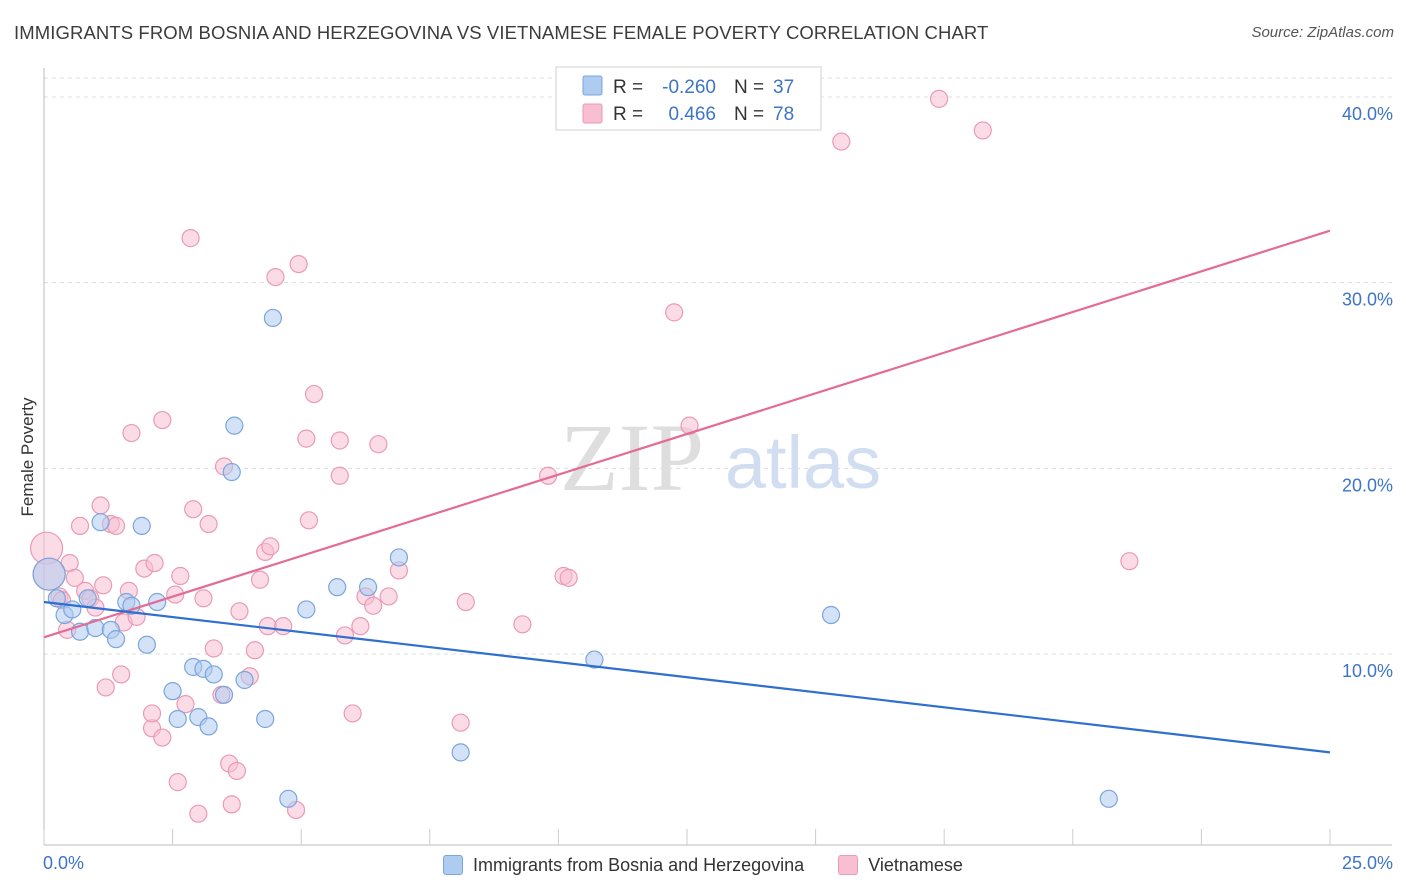 Image resolution: width=1406 pixels, height=892 pixels. Describe the element at coordinates (692, 114) in the screenshot. I see `legend-pink-r-value: 0.466` at that location.